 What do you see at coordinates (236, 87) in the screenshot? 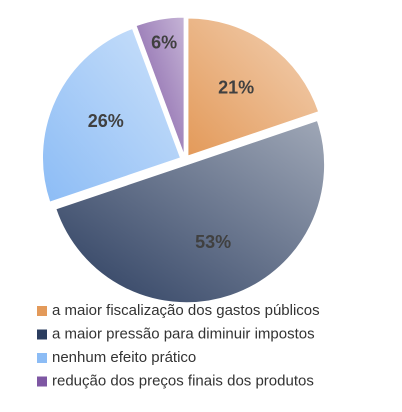
I see `slice-label: 21%` at bounding box center [236, 87].